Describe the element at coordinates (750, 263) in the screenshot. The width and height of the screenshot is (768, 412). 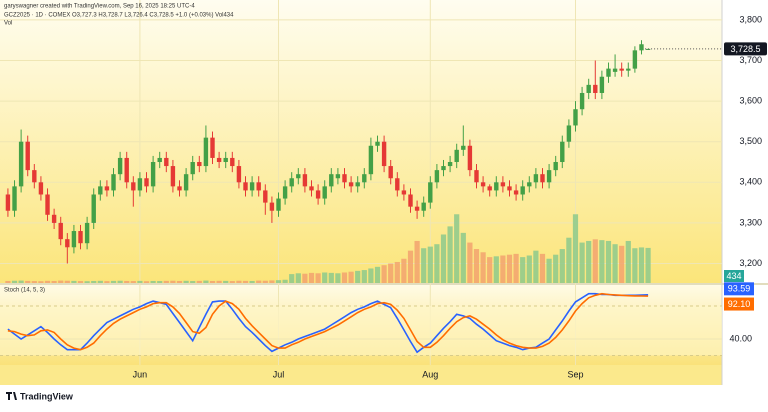
I see `y-tick-label: 3,200` at that location.